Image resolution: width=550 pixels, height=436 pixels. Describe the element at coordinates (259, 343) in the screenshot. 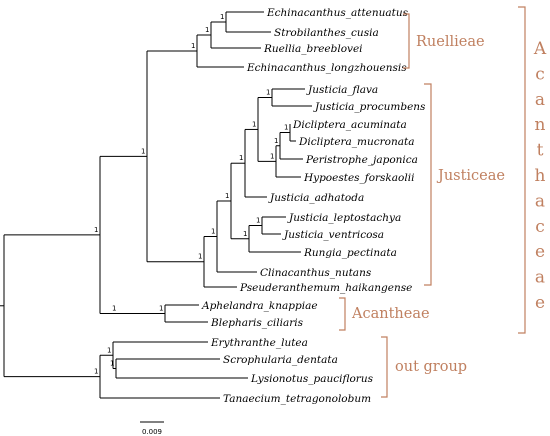

I see `taxon-label: Erythranthe_lutea` at that location.